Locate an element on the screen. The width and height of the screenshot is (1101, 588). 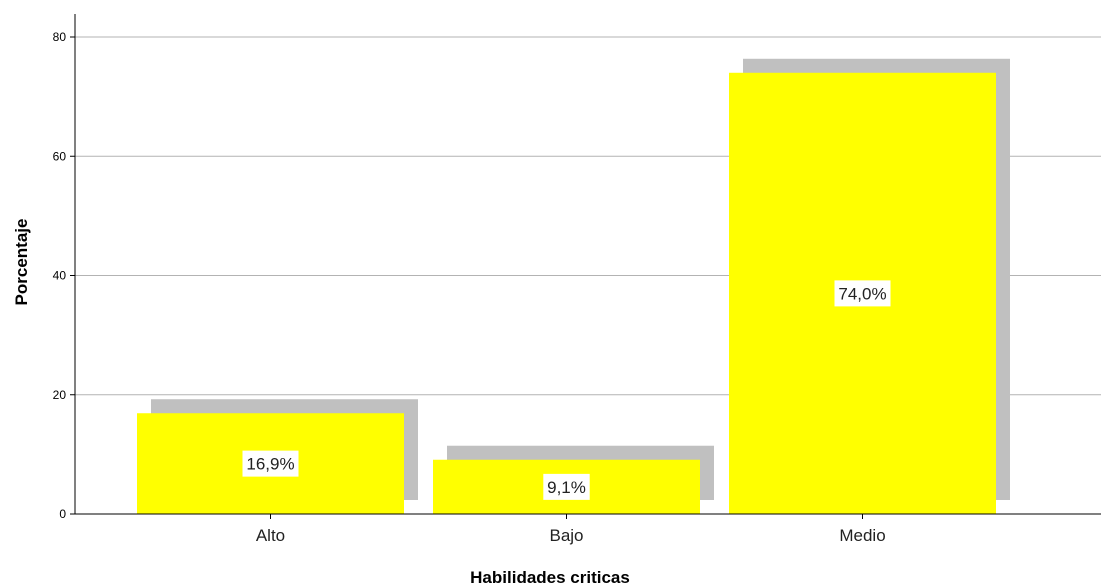
y-tick-label: 40 is located at coordinates (60, 276).